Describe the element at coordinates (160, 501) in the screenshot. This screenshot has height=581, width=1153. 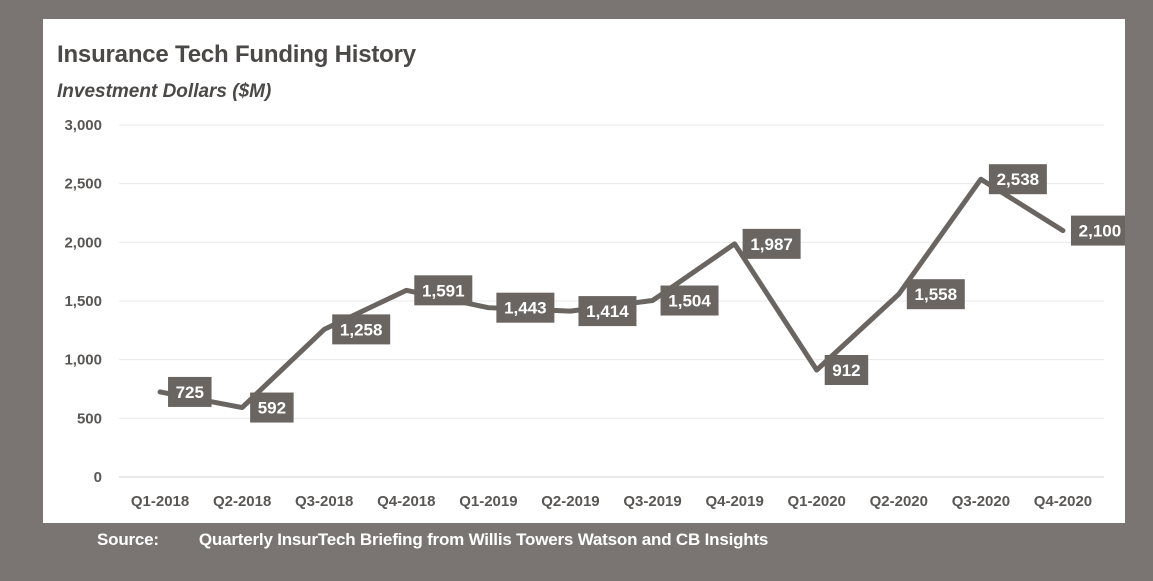
I see `x-tick-label: Q1-2018` at that location.